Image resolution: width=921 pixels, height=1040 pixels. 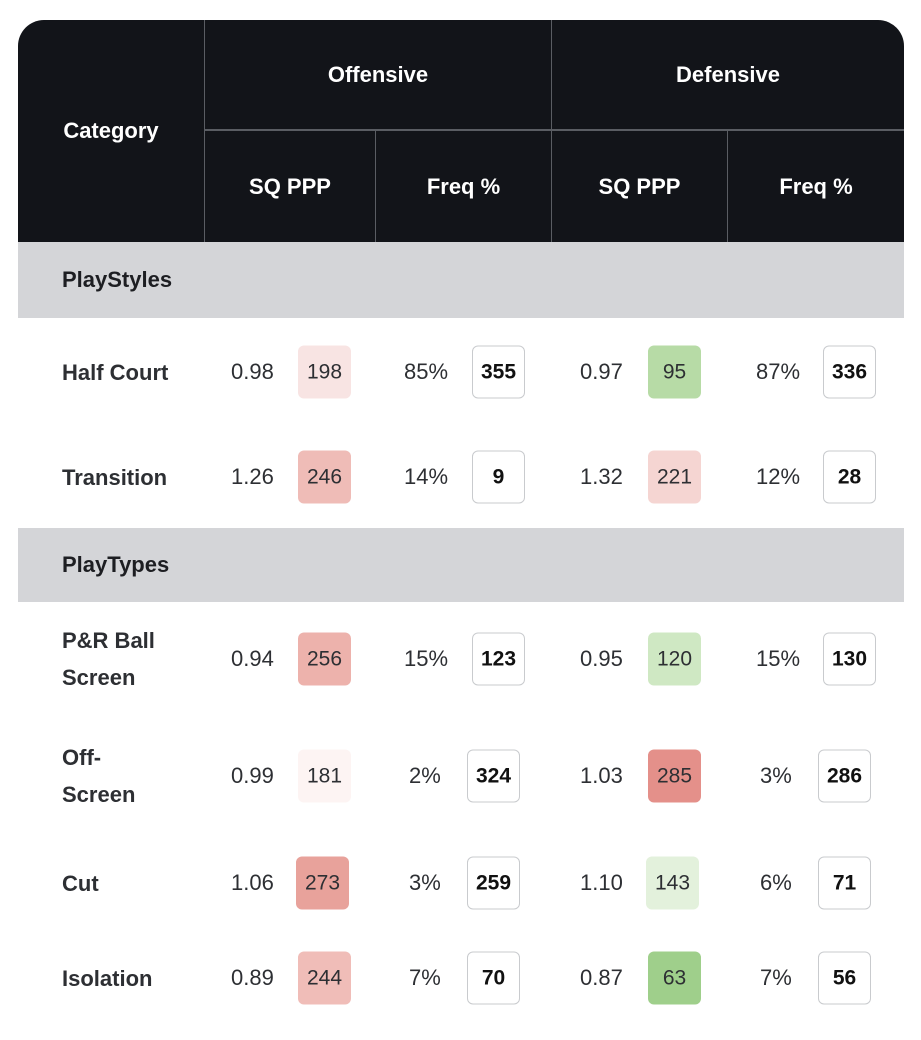 What do you see at coordinates (849, 659) in the screenshot?
I see `defensive-freq-rank: 130` at bounding box center [849, 659].